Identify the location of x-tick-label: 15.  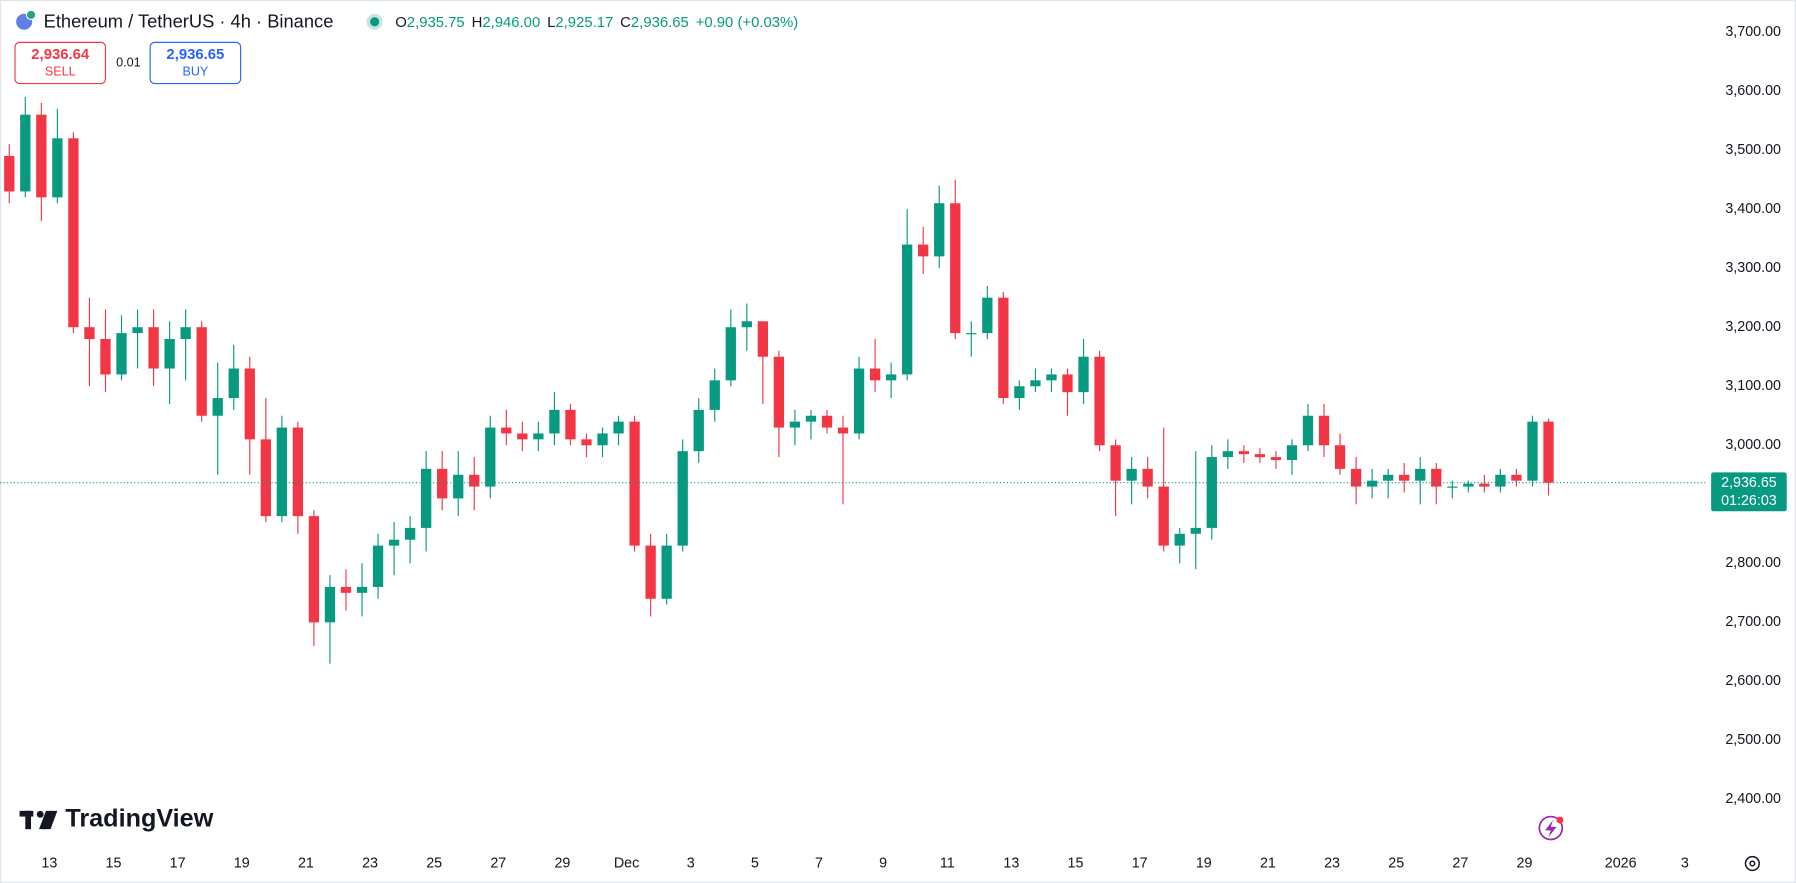
(1076, 863).